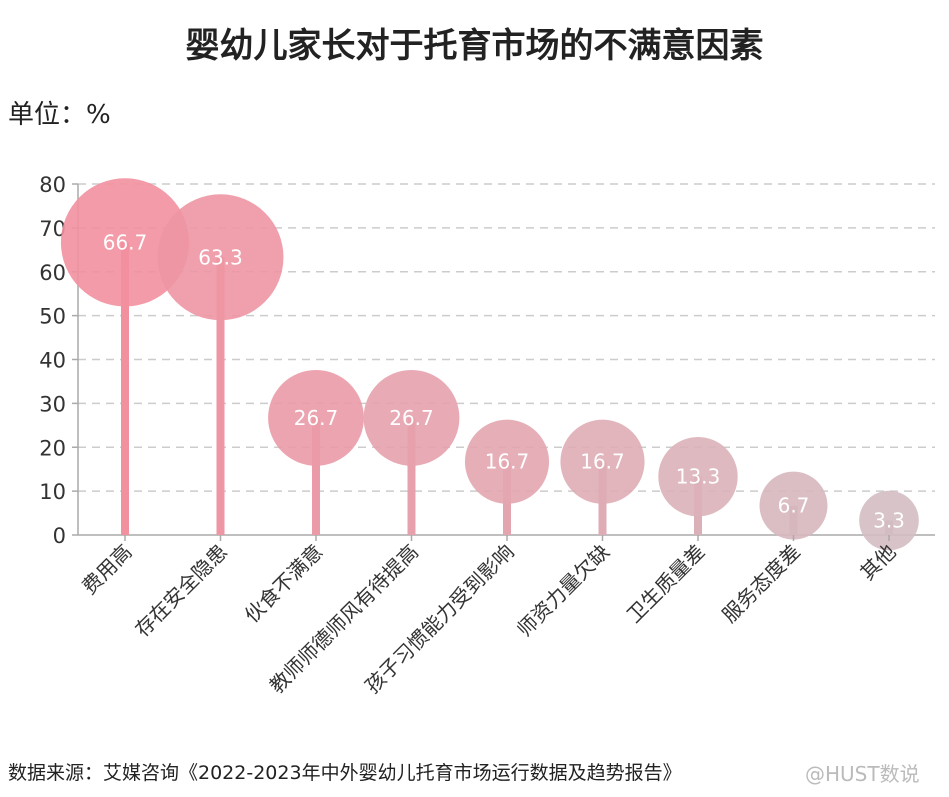  What do you see at coordinates (52, 492) in the screenshot?
I see `y-tick-label: 10` at bounding box center [52, 492].